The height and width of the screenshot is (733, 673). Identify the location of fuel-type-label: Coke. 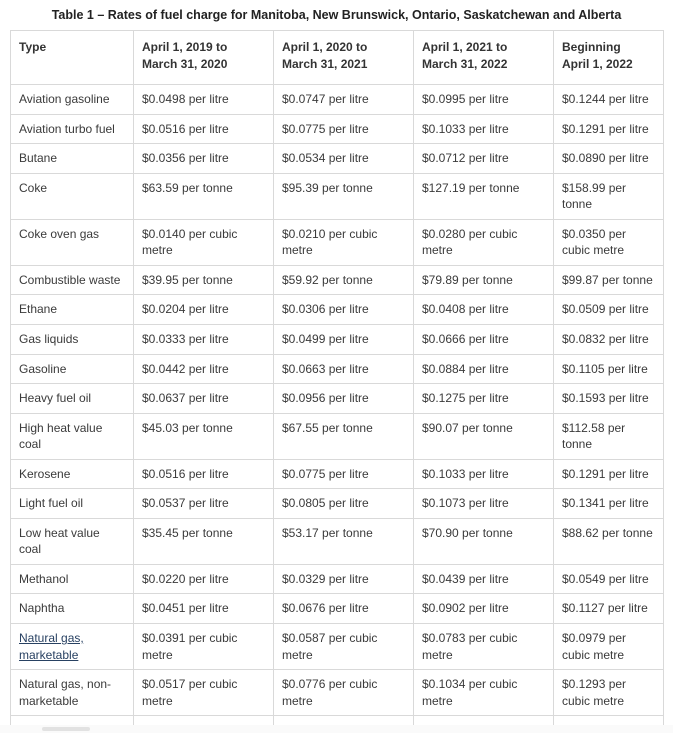
(33, 187).